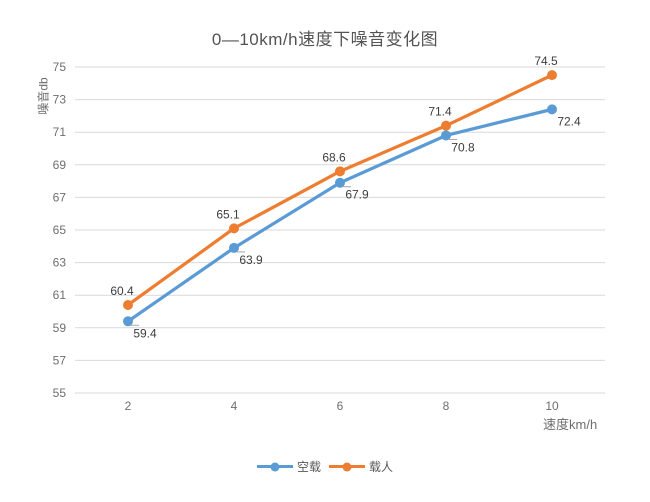 This screenshot has height=502, width=650. Describe the element at coordinates (60, 295) in the screenshot. I see `y-tick-label: 61` at that location.